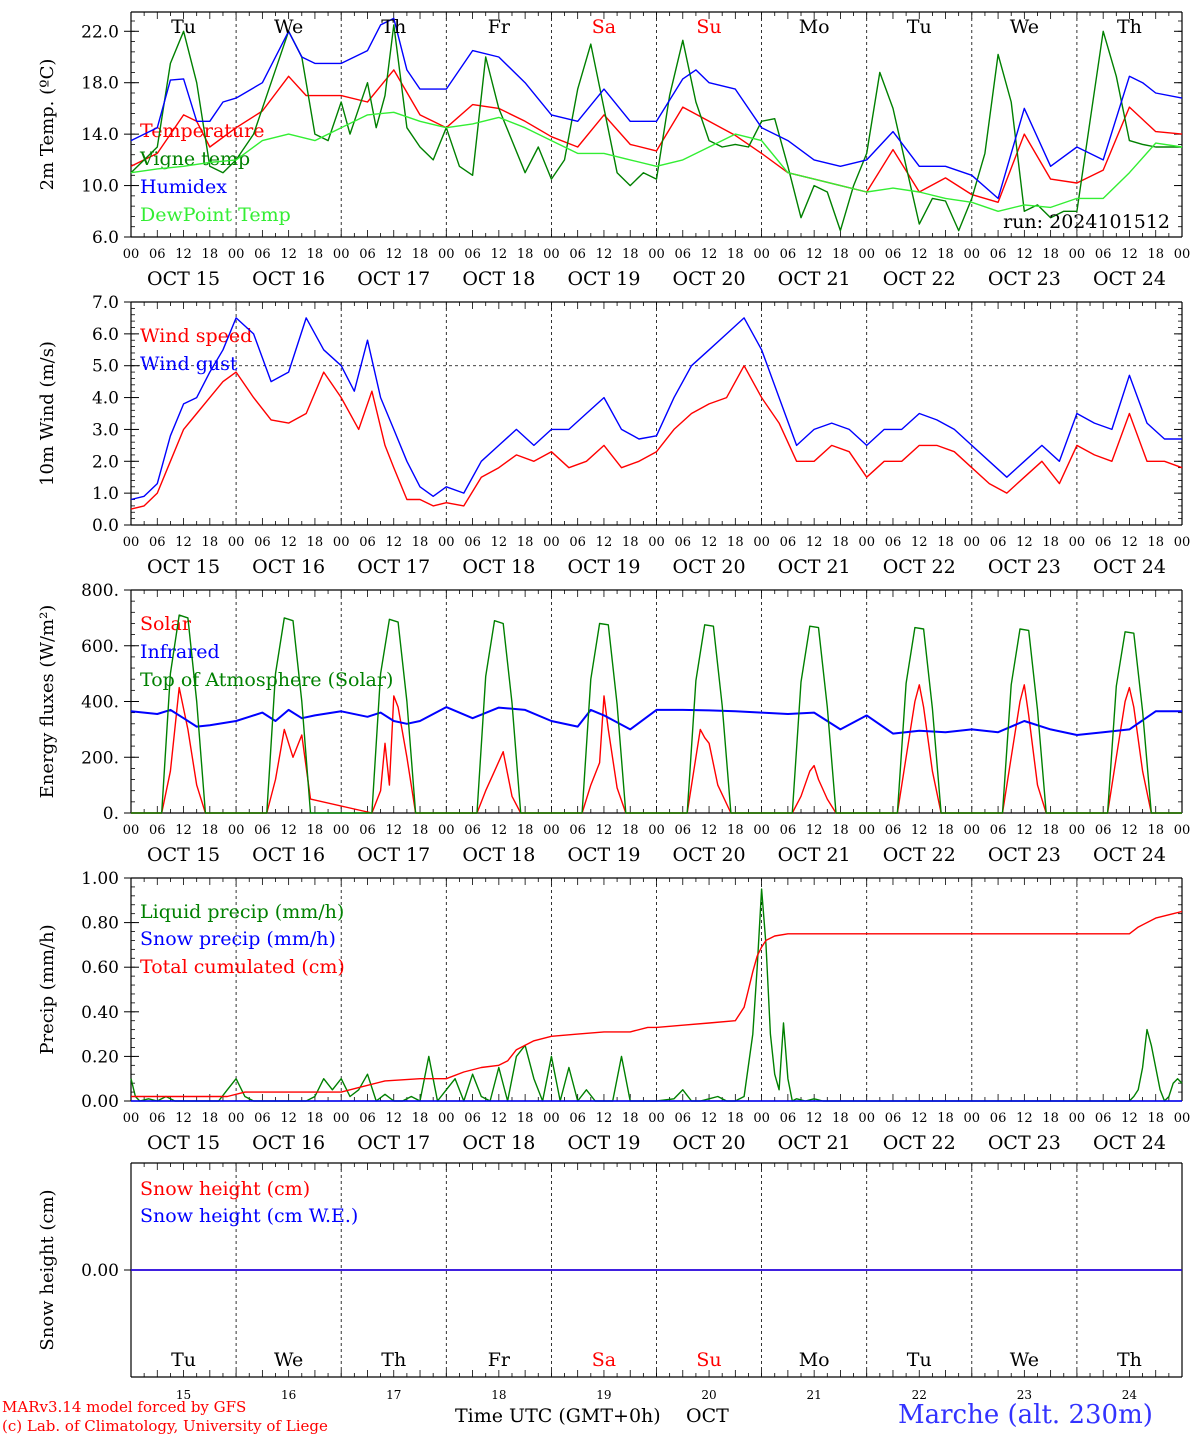 This screenshot has height=1440, width=1194. Describe the element at coordinates (498, 1143) in the screenshot. I see `date-label: OCT 18` at that location.